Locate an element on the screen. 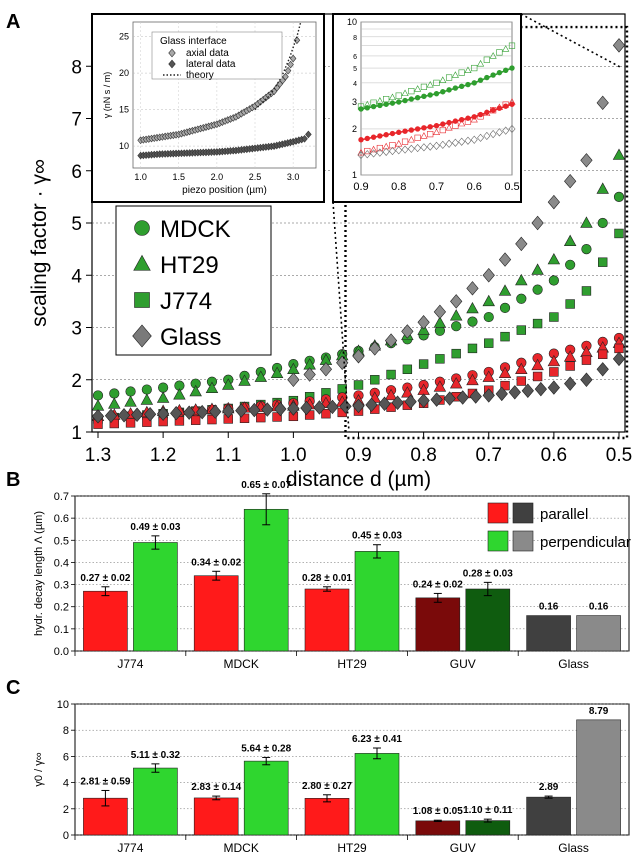 The height and width of the screenshot is (860, 643). inset1-x-tick-label: 1.5 is located at coordinates (178, 177).